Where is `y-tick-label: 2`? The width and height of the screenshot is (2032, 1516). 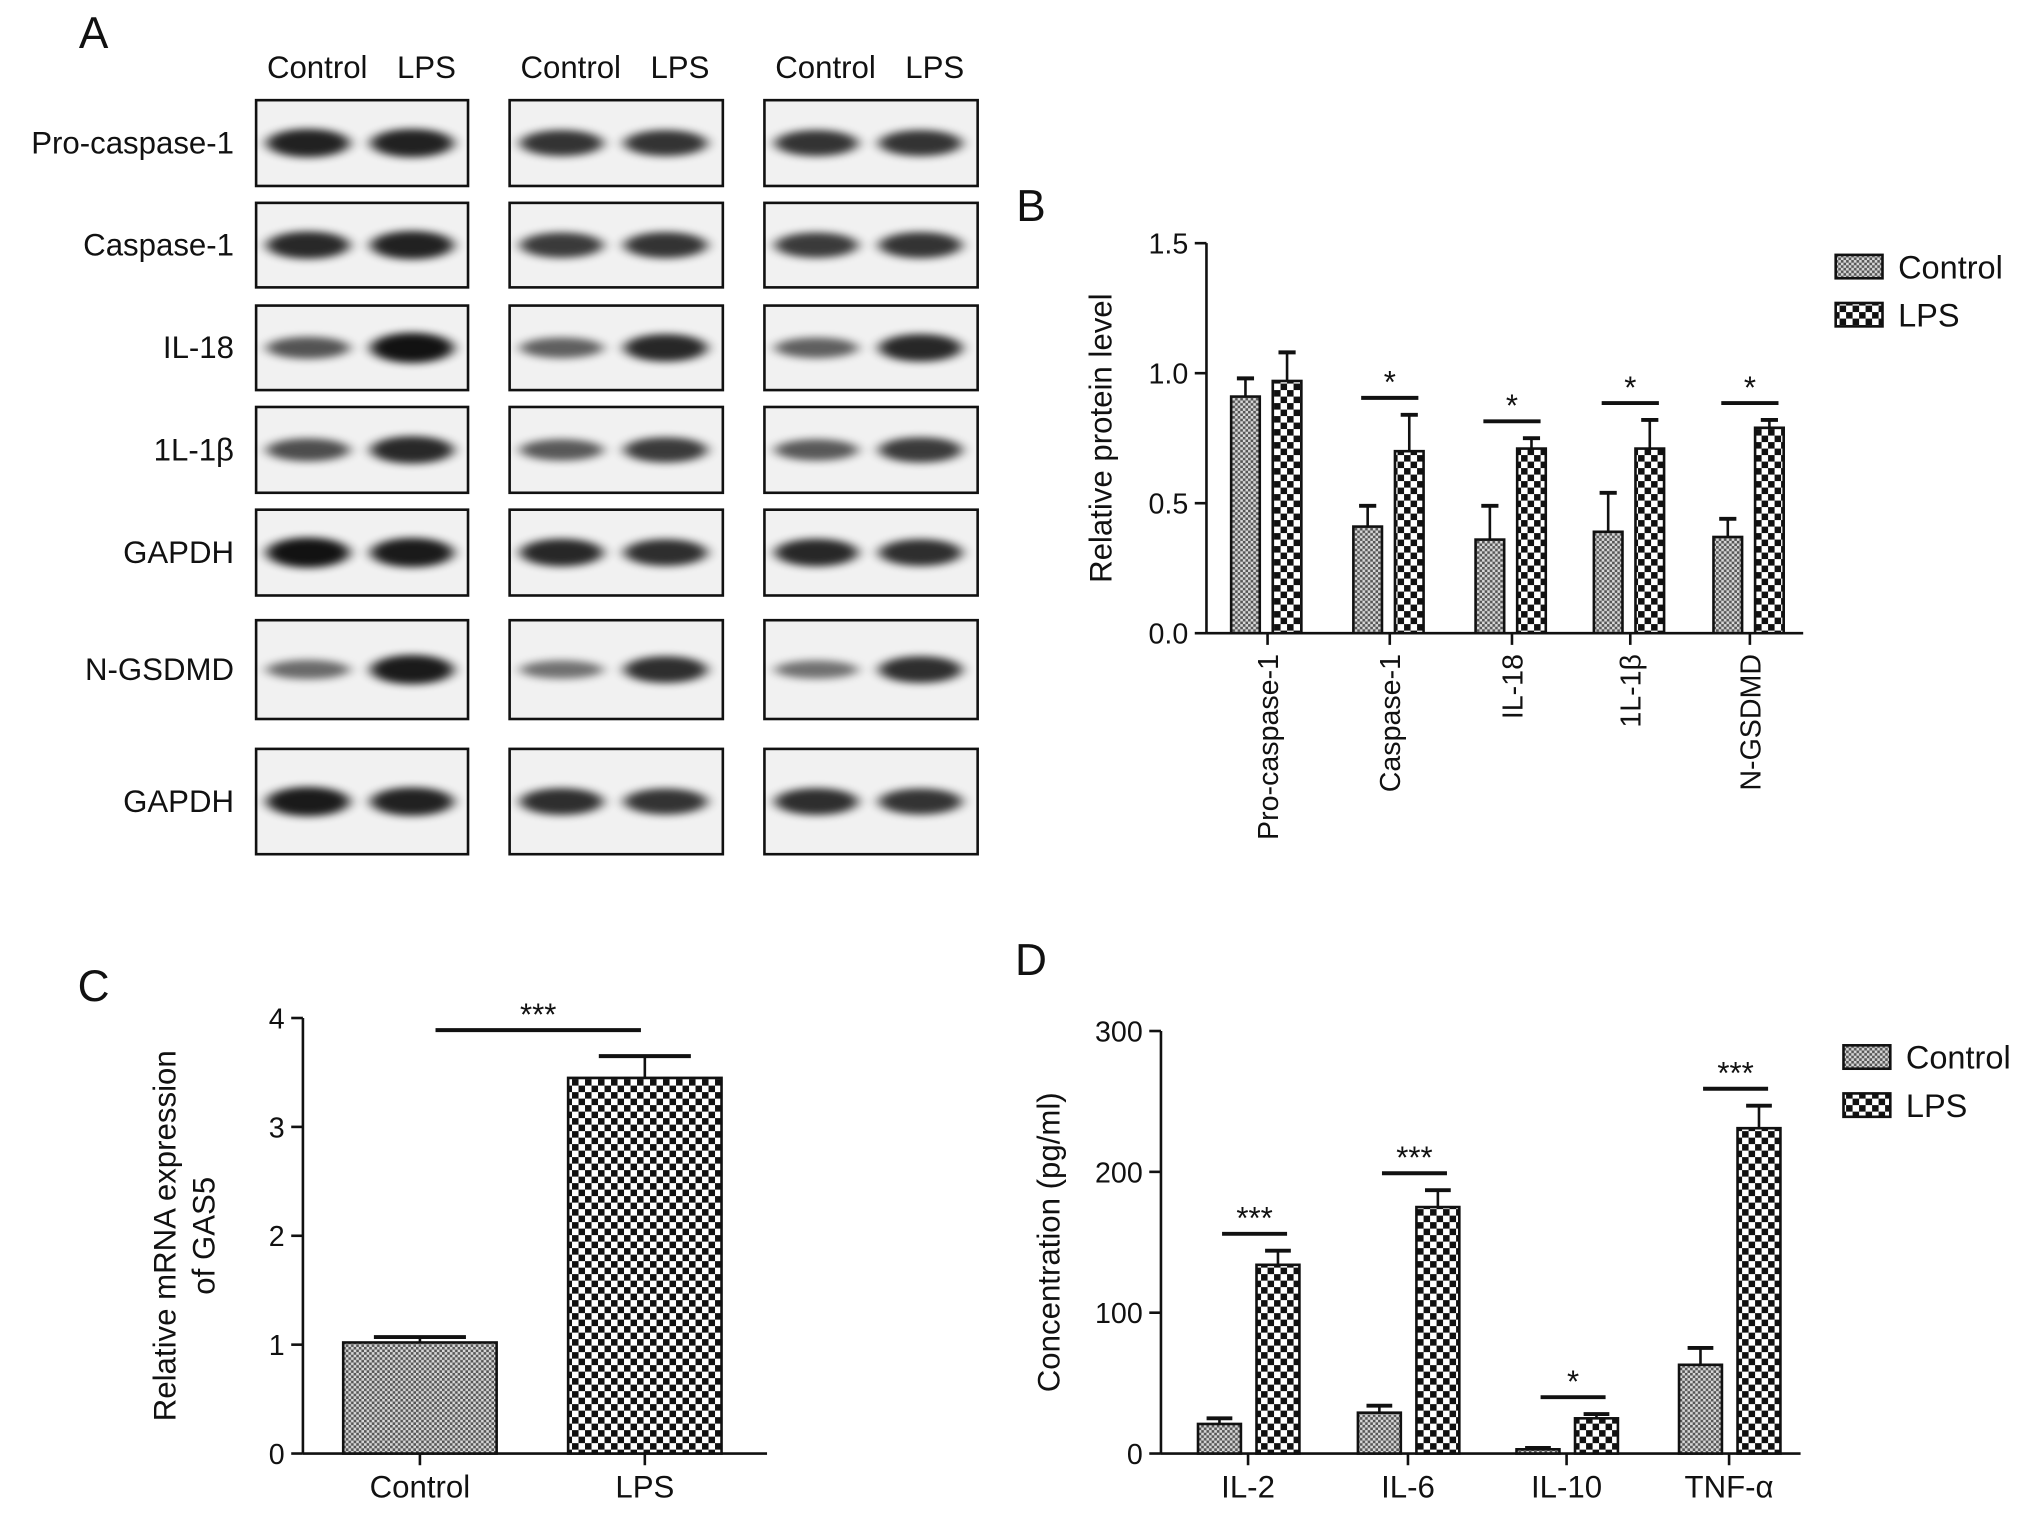
y-tick-label: 2 is located at coordinates (277, 1237).